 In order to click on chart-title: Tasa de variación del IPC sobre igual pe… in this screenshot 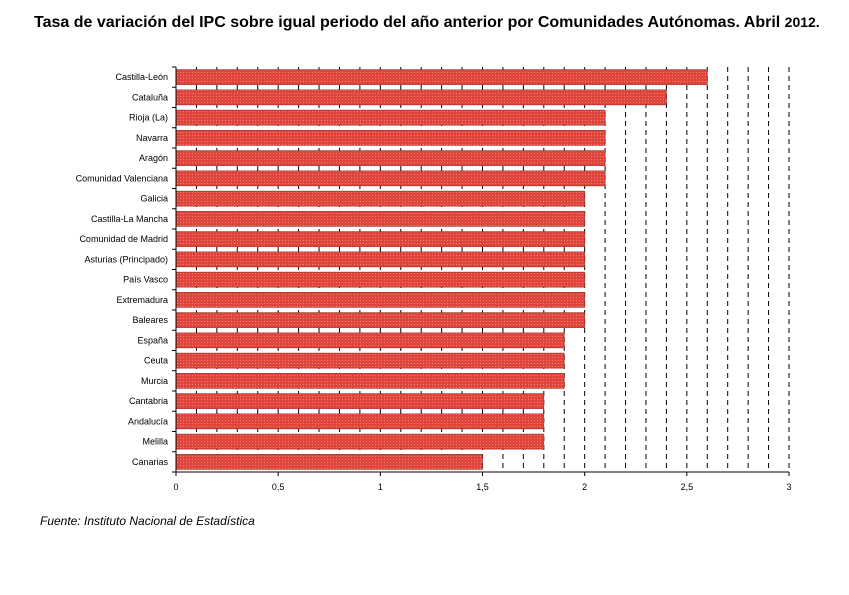, I will do `click(429, 22)`.